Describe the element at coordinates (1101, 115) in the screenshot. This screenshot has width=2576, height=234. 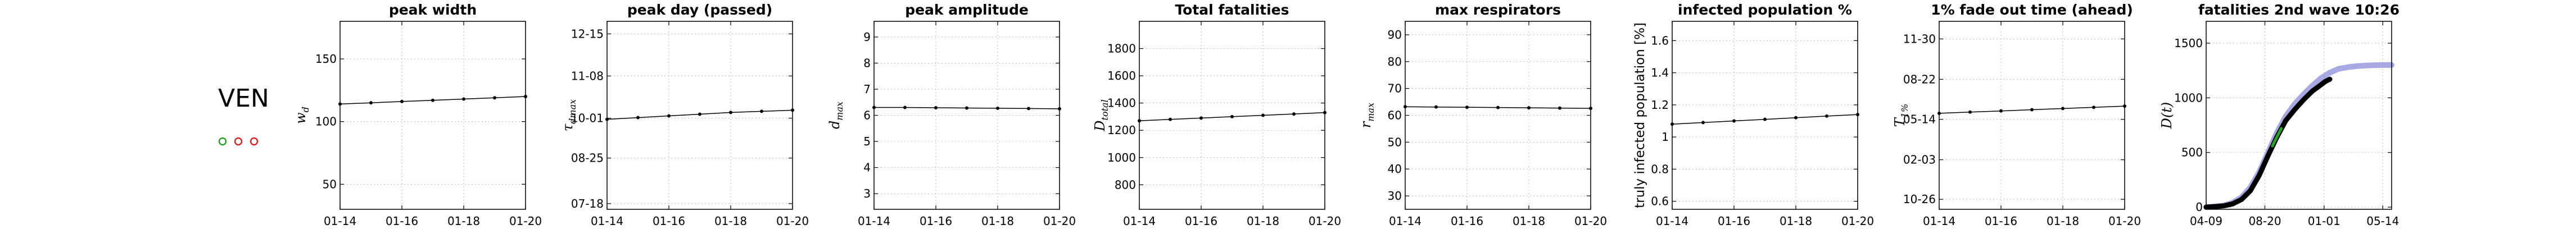
I see `y-axis-label: Dtotal` at that location.